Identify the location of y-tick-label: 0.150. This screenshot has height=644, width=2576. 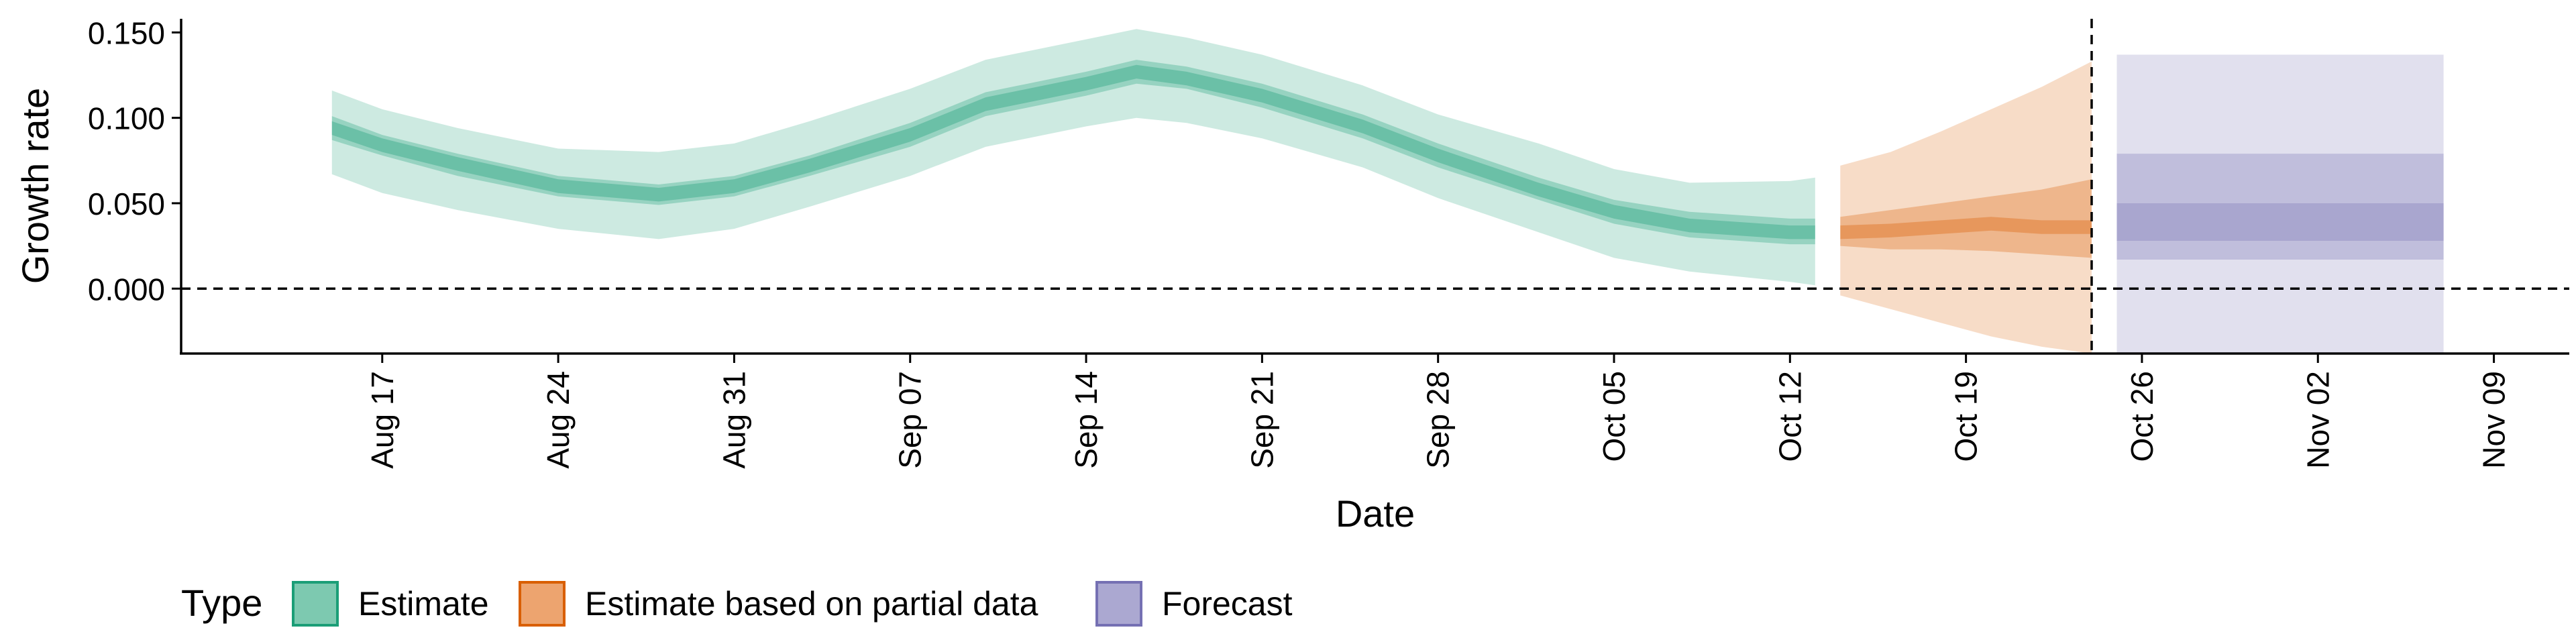
(126, 32).